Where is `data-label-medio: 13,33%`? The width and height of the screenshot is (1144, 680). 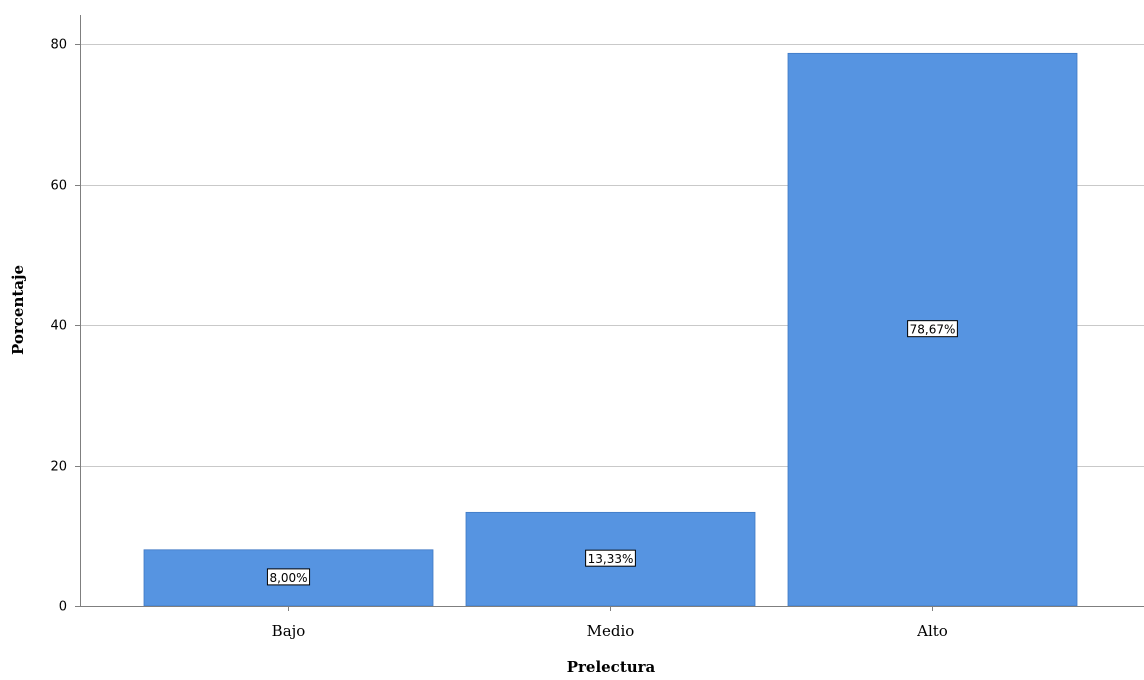 data-label-medio: 13,33% is located at coordinates (610, 558).